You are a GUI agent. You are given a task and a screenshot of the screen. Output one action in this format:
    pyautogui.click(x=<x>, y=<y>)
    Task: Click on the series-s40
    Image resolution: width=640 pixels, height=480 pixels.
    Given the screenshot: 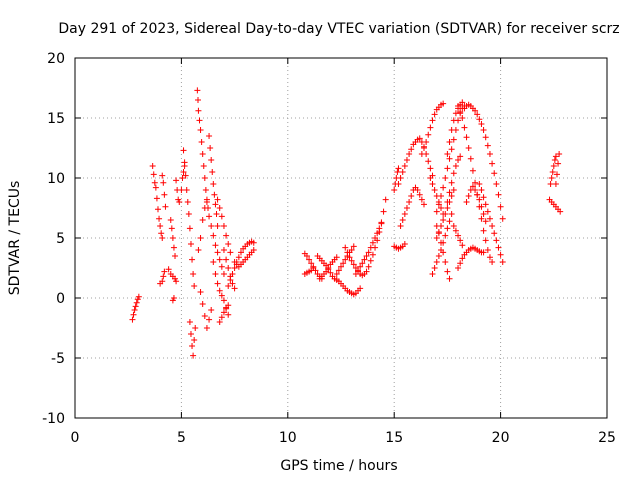 What is the action you would take?
    pyautogui.click(x=475, y=184)
    